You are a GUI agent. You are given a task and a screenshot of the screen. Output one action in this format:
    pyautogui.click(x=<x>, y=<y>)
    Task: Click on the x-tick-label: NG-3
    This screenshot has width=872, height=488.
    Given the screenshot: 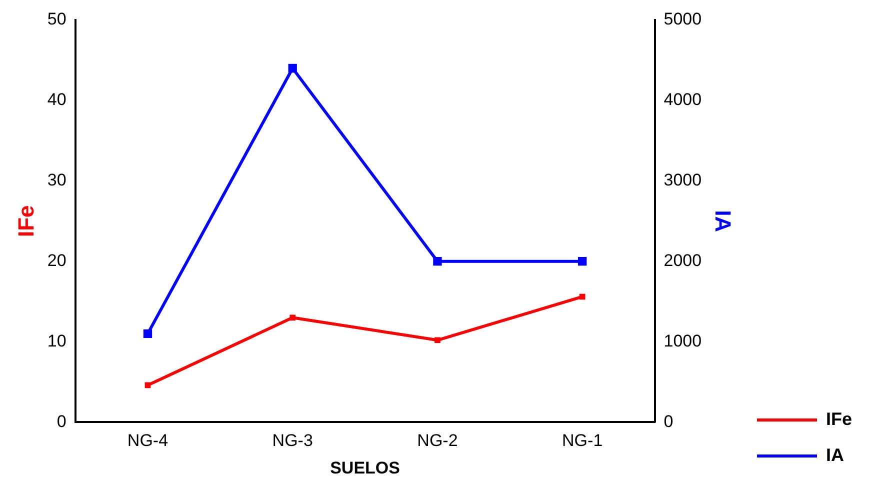 What is the action you would take?
    pyautogui.click(x=292, y=440)
    